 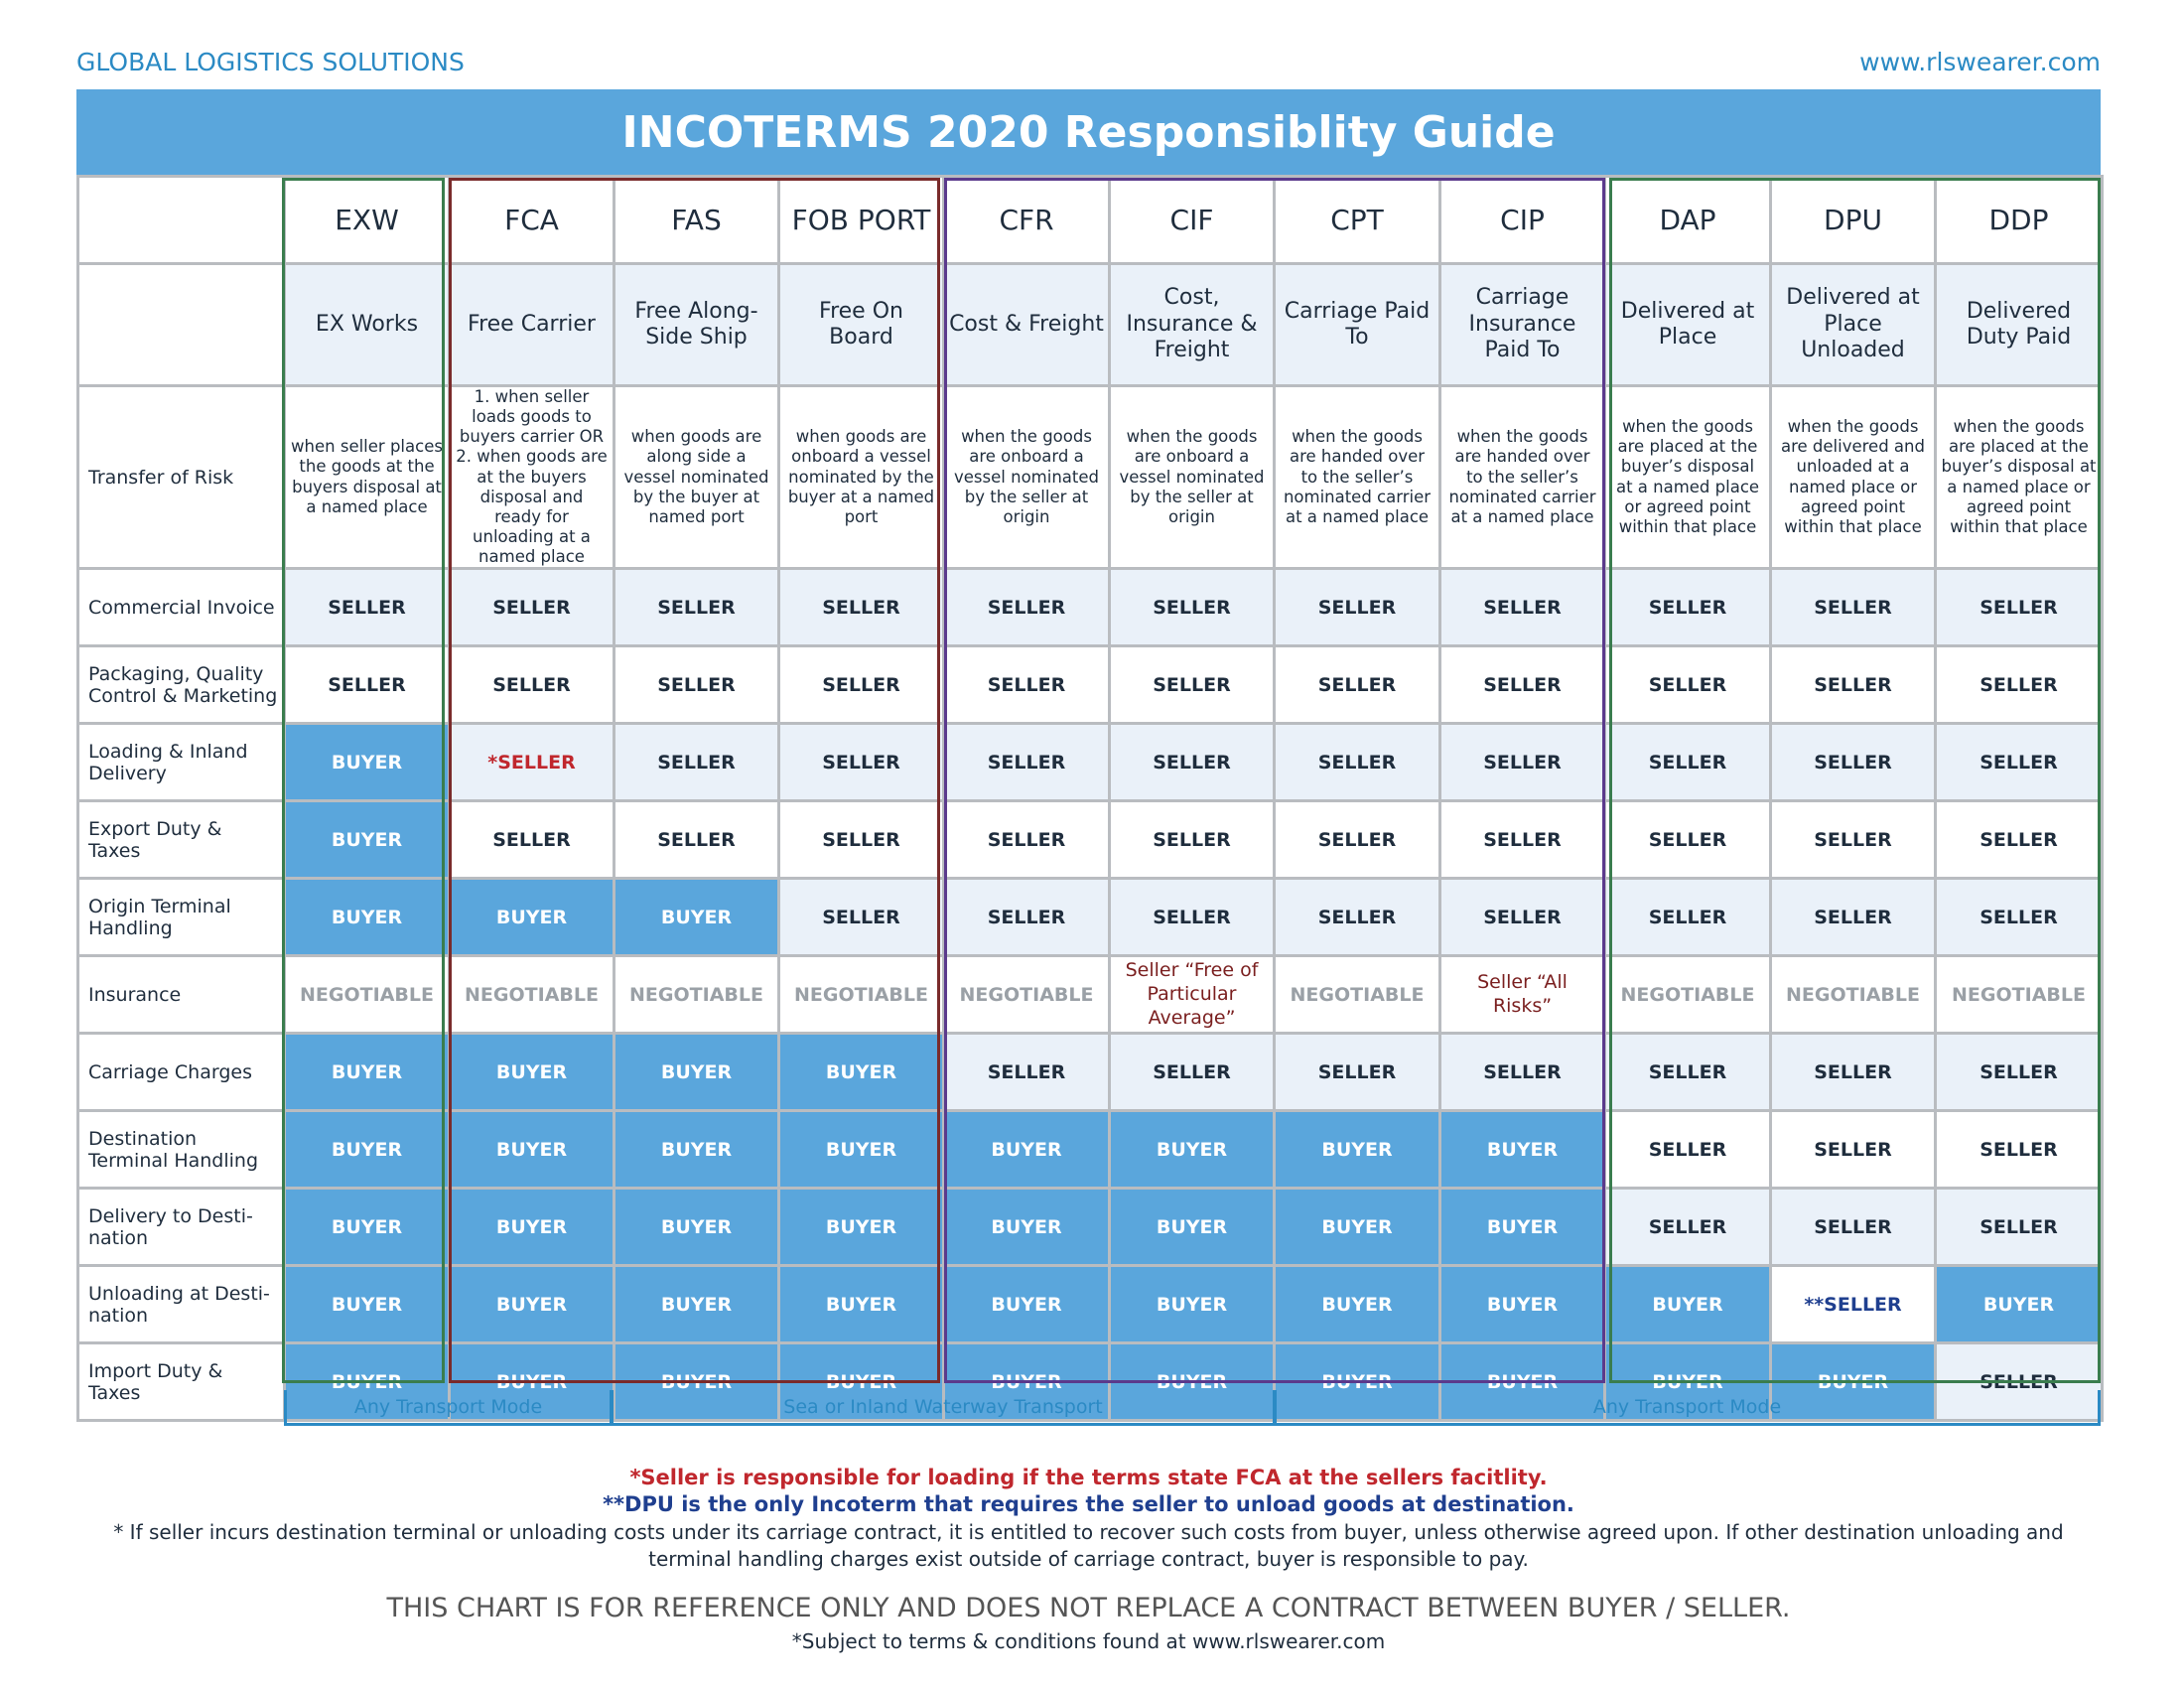 What do you see at coordinates (170, 1226) in the screenshot?
I see `row-label-text: Delivery to Desti-nation` at bounding box center [170, 1226].